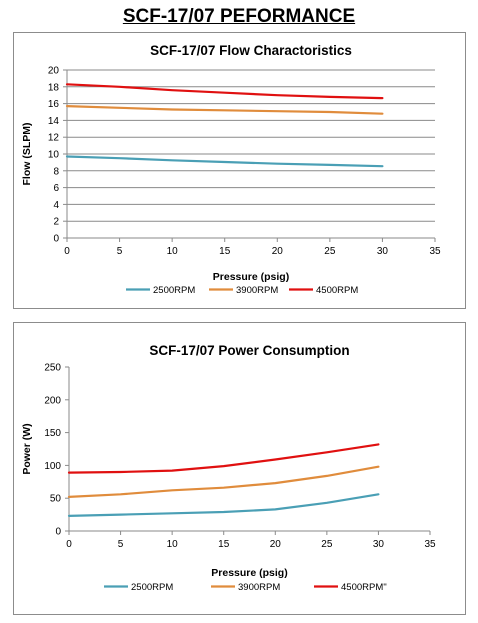  What do you see at coordinates (173, 251) in the screenshot?
I see `flow-x-tick-label: 10` at bounding box center [173, 251].